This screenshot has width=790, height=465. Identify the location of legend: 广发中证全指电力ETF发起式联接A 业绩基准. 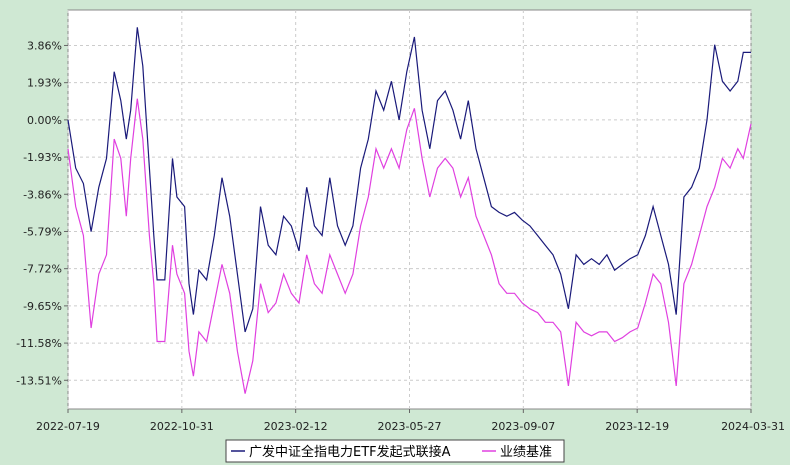
(395, 451).